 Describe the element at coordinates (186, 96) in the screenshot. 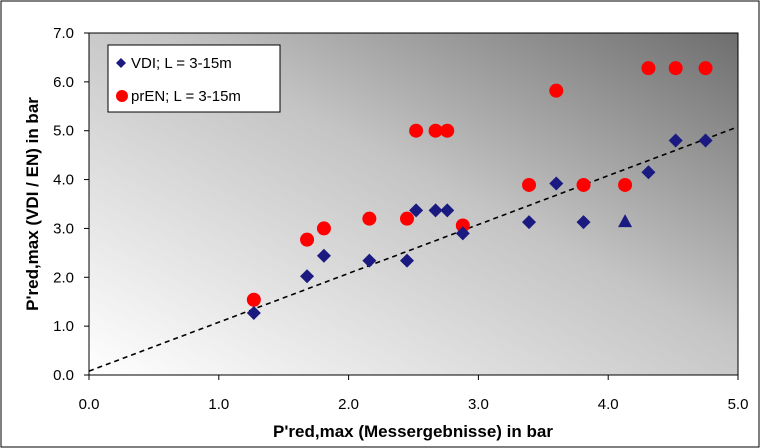

I see `legend-label-pren: prEN; L = 3-15m` at that location.